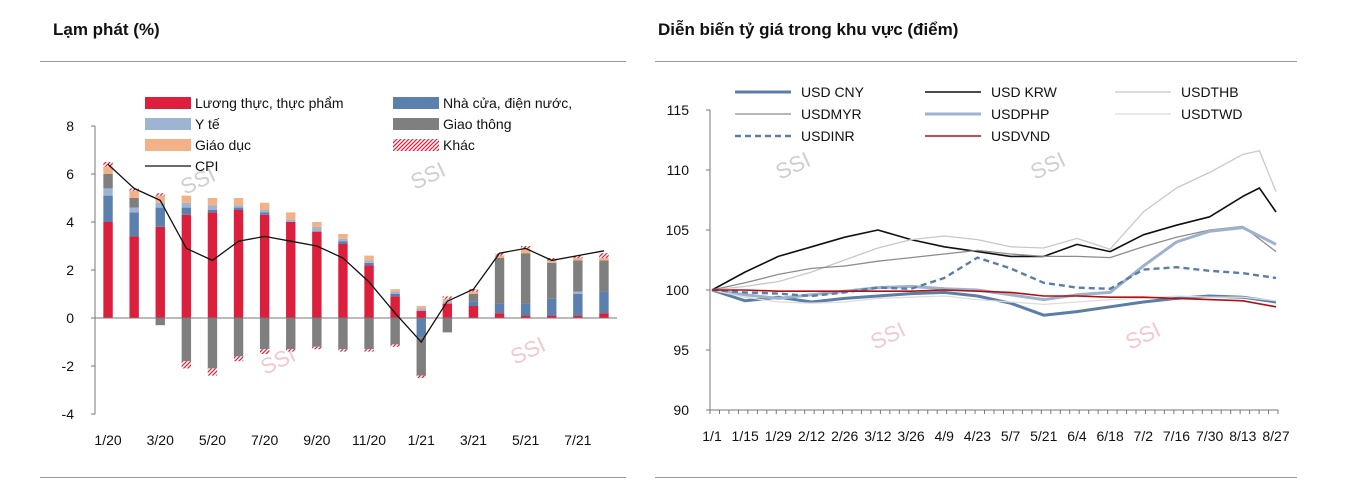  I want to click on left-x-tick-label: 3/20, so click(160, 440).